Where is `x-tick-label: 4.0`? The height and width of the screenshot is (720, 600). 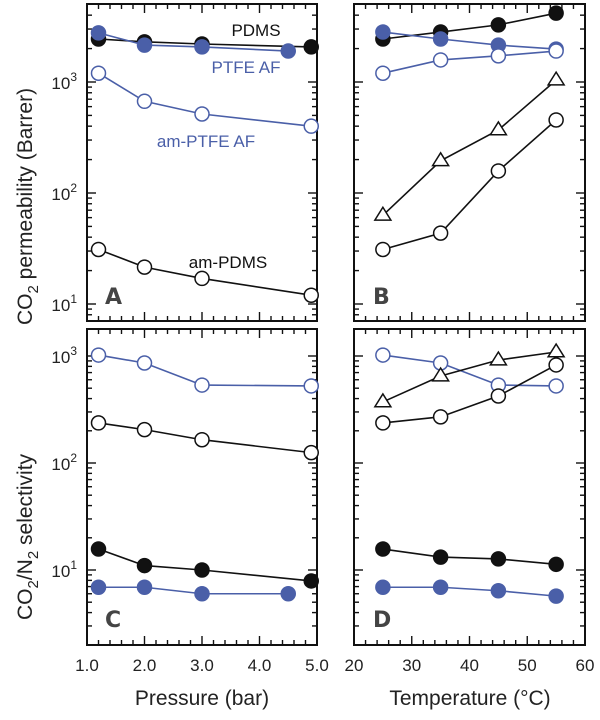 x-tick-label: 4.0 is located at coordinates (260, 665).